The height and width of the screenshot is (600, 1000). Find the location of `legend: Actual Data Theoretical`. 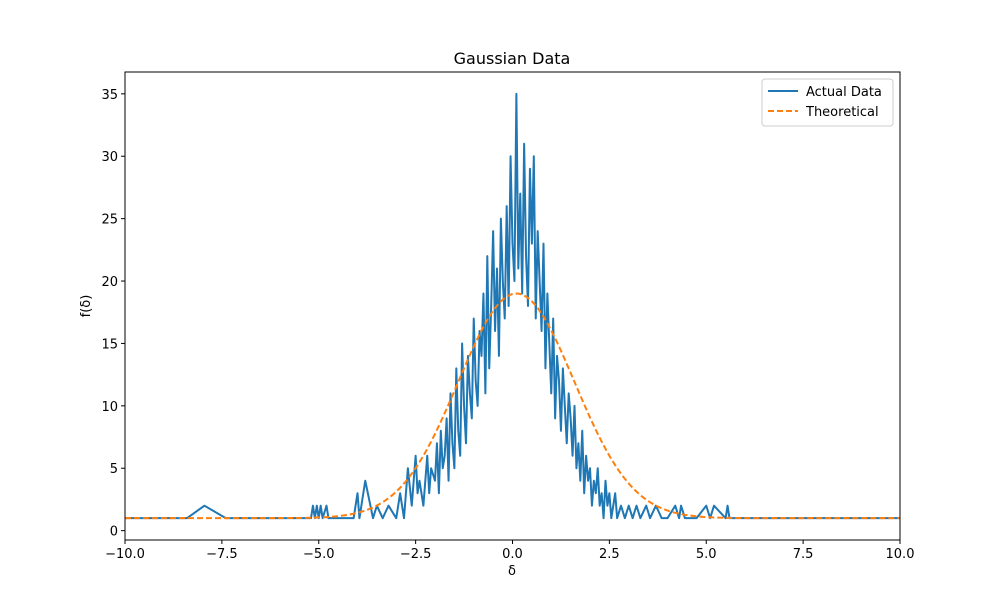

legend: Actual Data Theoretical is located at coordinates (827, 102).